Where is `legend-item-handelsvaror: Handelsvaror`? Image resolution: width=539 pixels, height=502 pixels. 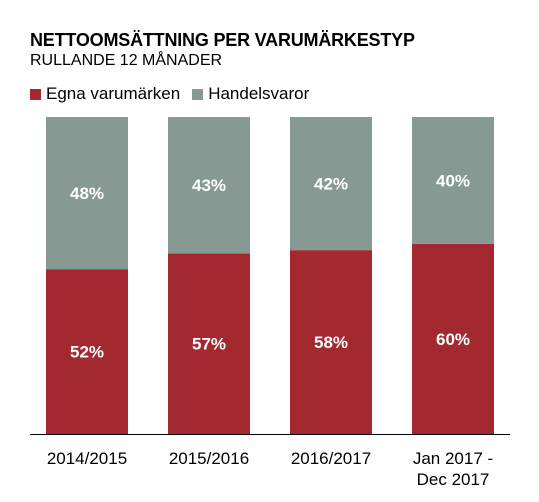
legend-item-handelsvaror: Handelsvaror is located at coordinates (250, 94).